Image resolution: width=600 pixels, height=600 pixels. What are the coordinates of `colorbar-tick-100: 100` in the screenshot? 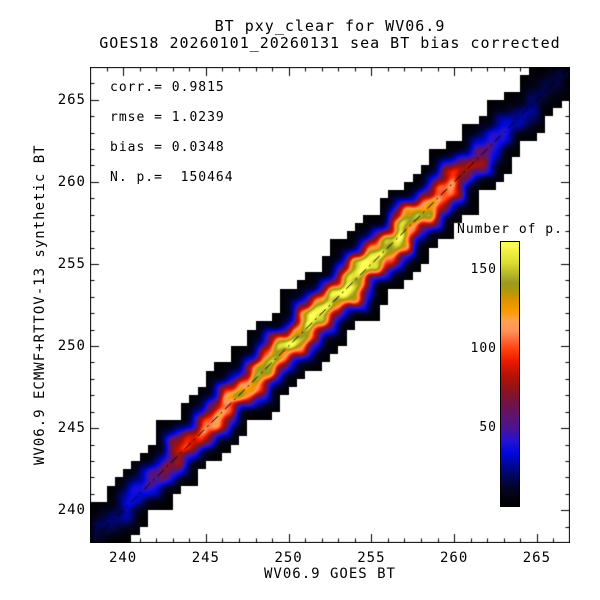 It's located at (483, 348).